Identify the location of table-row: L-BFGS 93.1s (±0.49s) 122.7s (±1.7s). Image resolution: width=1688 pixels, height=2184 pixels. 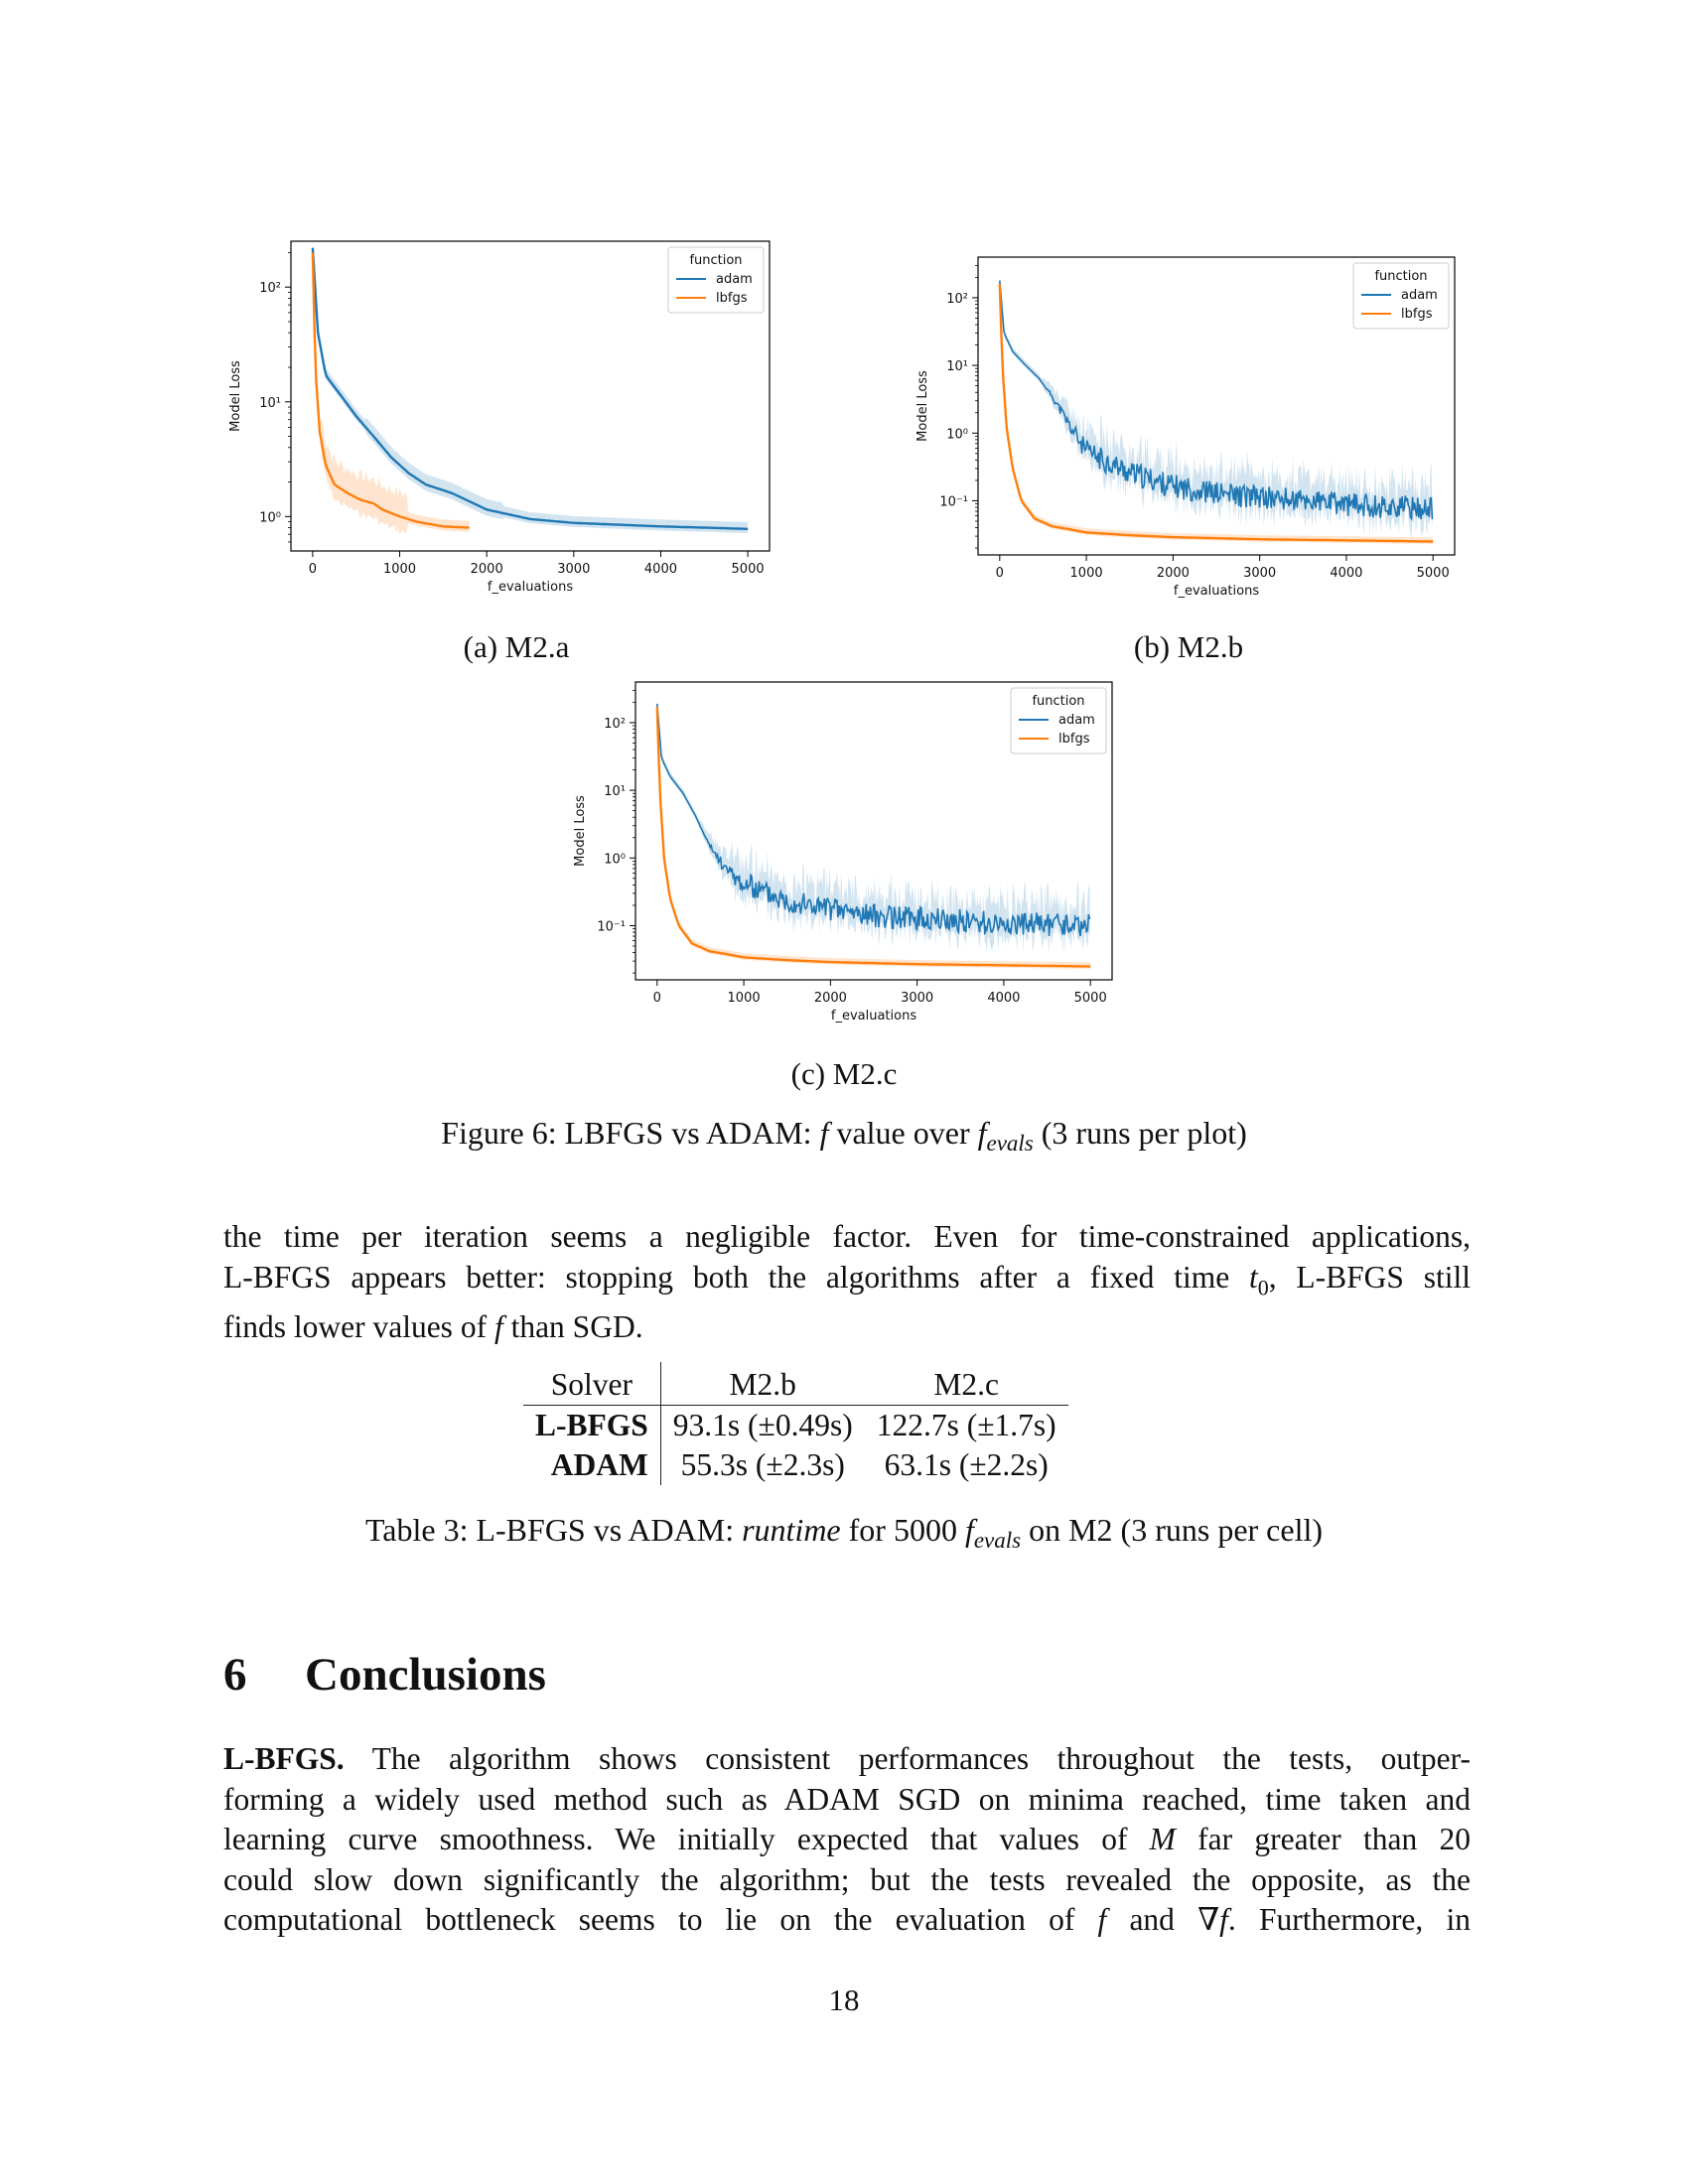
(795, 1425).